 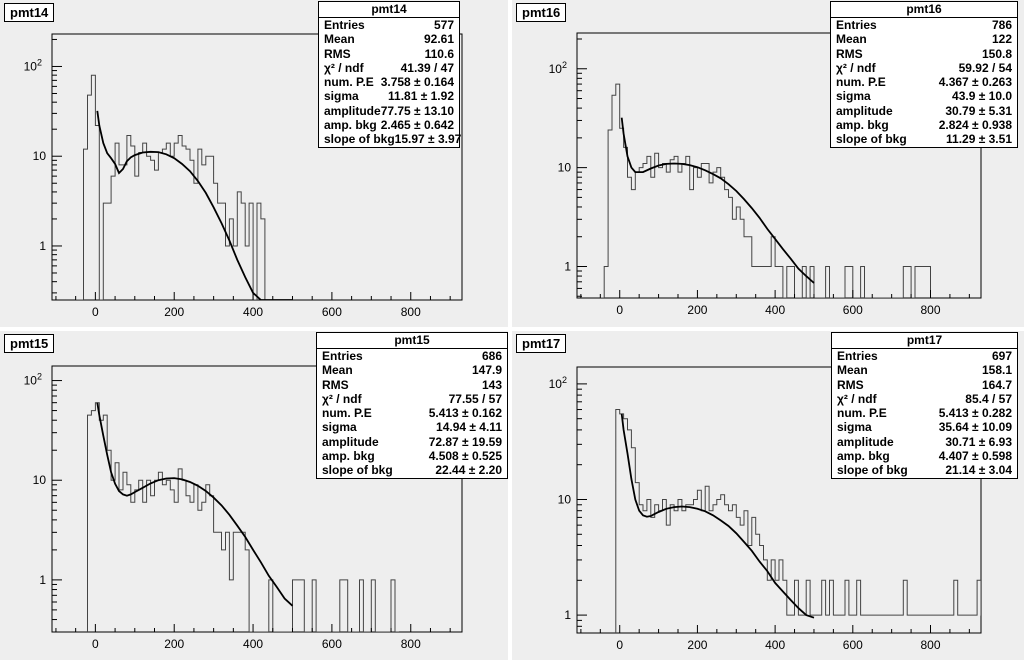 I want to click on stats-row: sigma 35.64 ± 10.09, so click(x=924, y=427).